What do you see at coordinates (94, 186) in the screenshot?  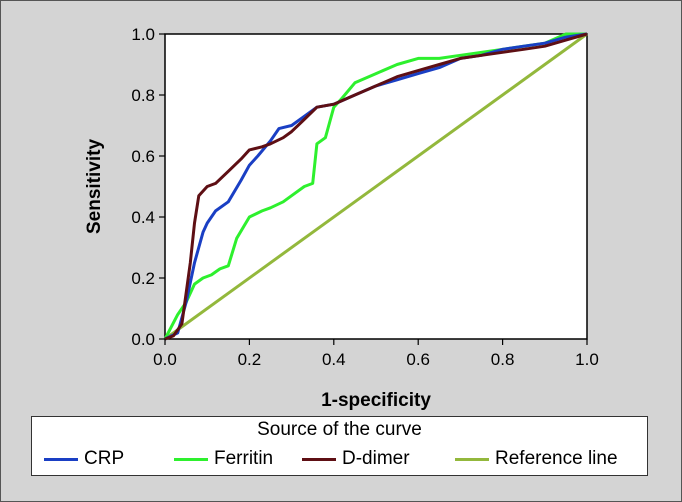 I see `y-axis-title: Sensitivity` at bounding box center [94, 186].